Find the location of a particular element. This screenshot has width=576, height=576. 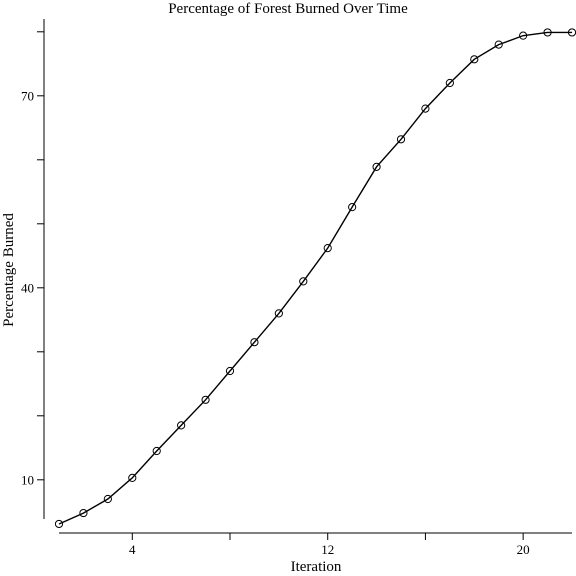

y-axis-label: Percentage Burned is located at coordinates (9, 270).